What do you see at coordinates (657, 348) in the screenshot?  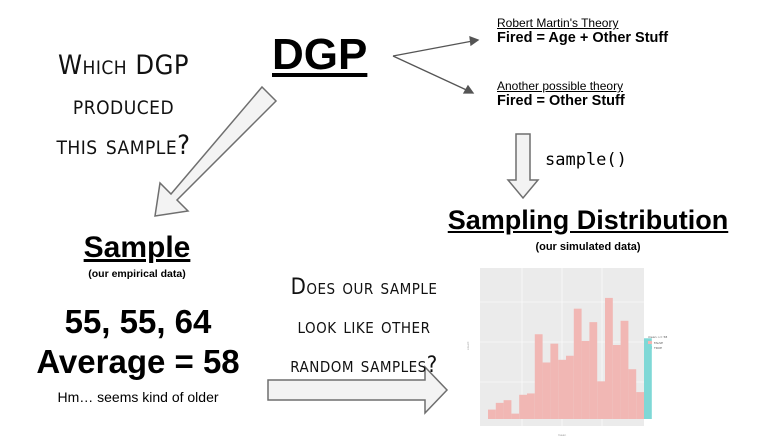 I see `legend-entry-true: TRUE` at bounding box center [657, 348].